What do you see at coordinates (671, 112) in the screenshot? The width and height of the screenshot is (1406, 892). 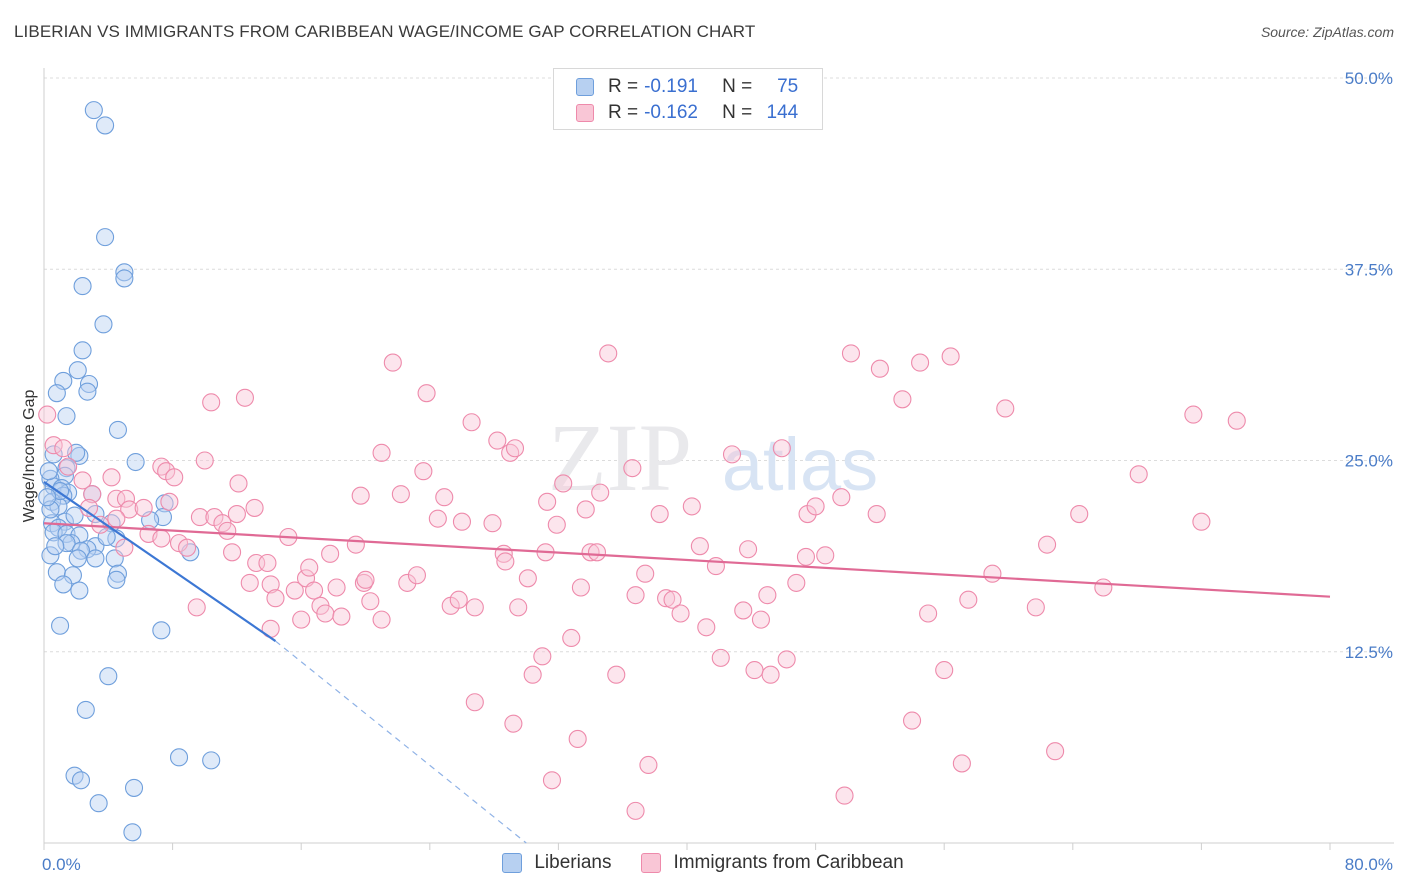 I see `legend-r-value: -0.162` at bounding box center [671, 112].